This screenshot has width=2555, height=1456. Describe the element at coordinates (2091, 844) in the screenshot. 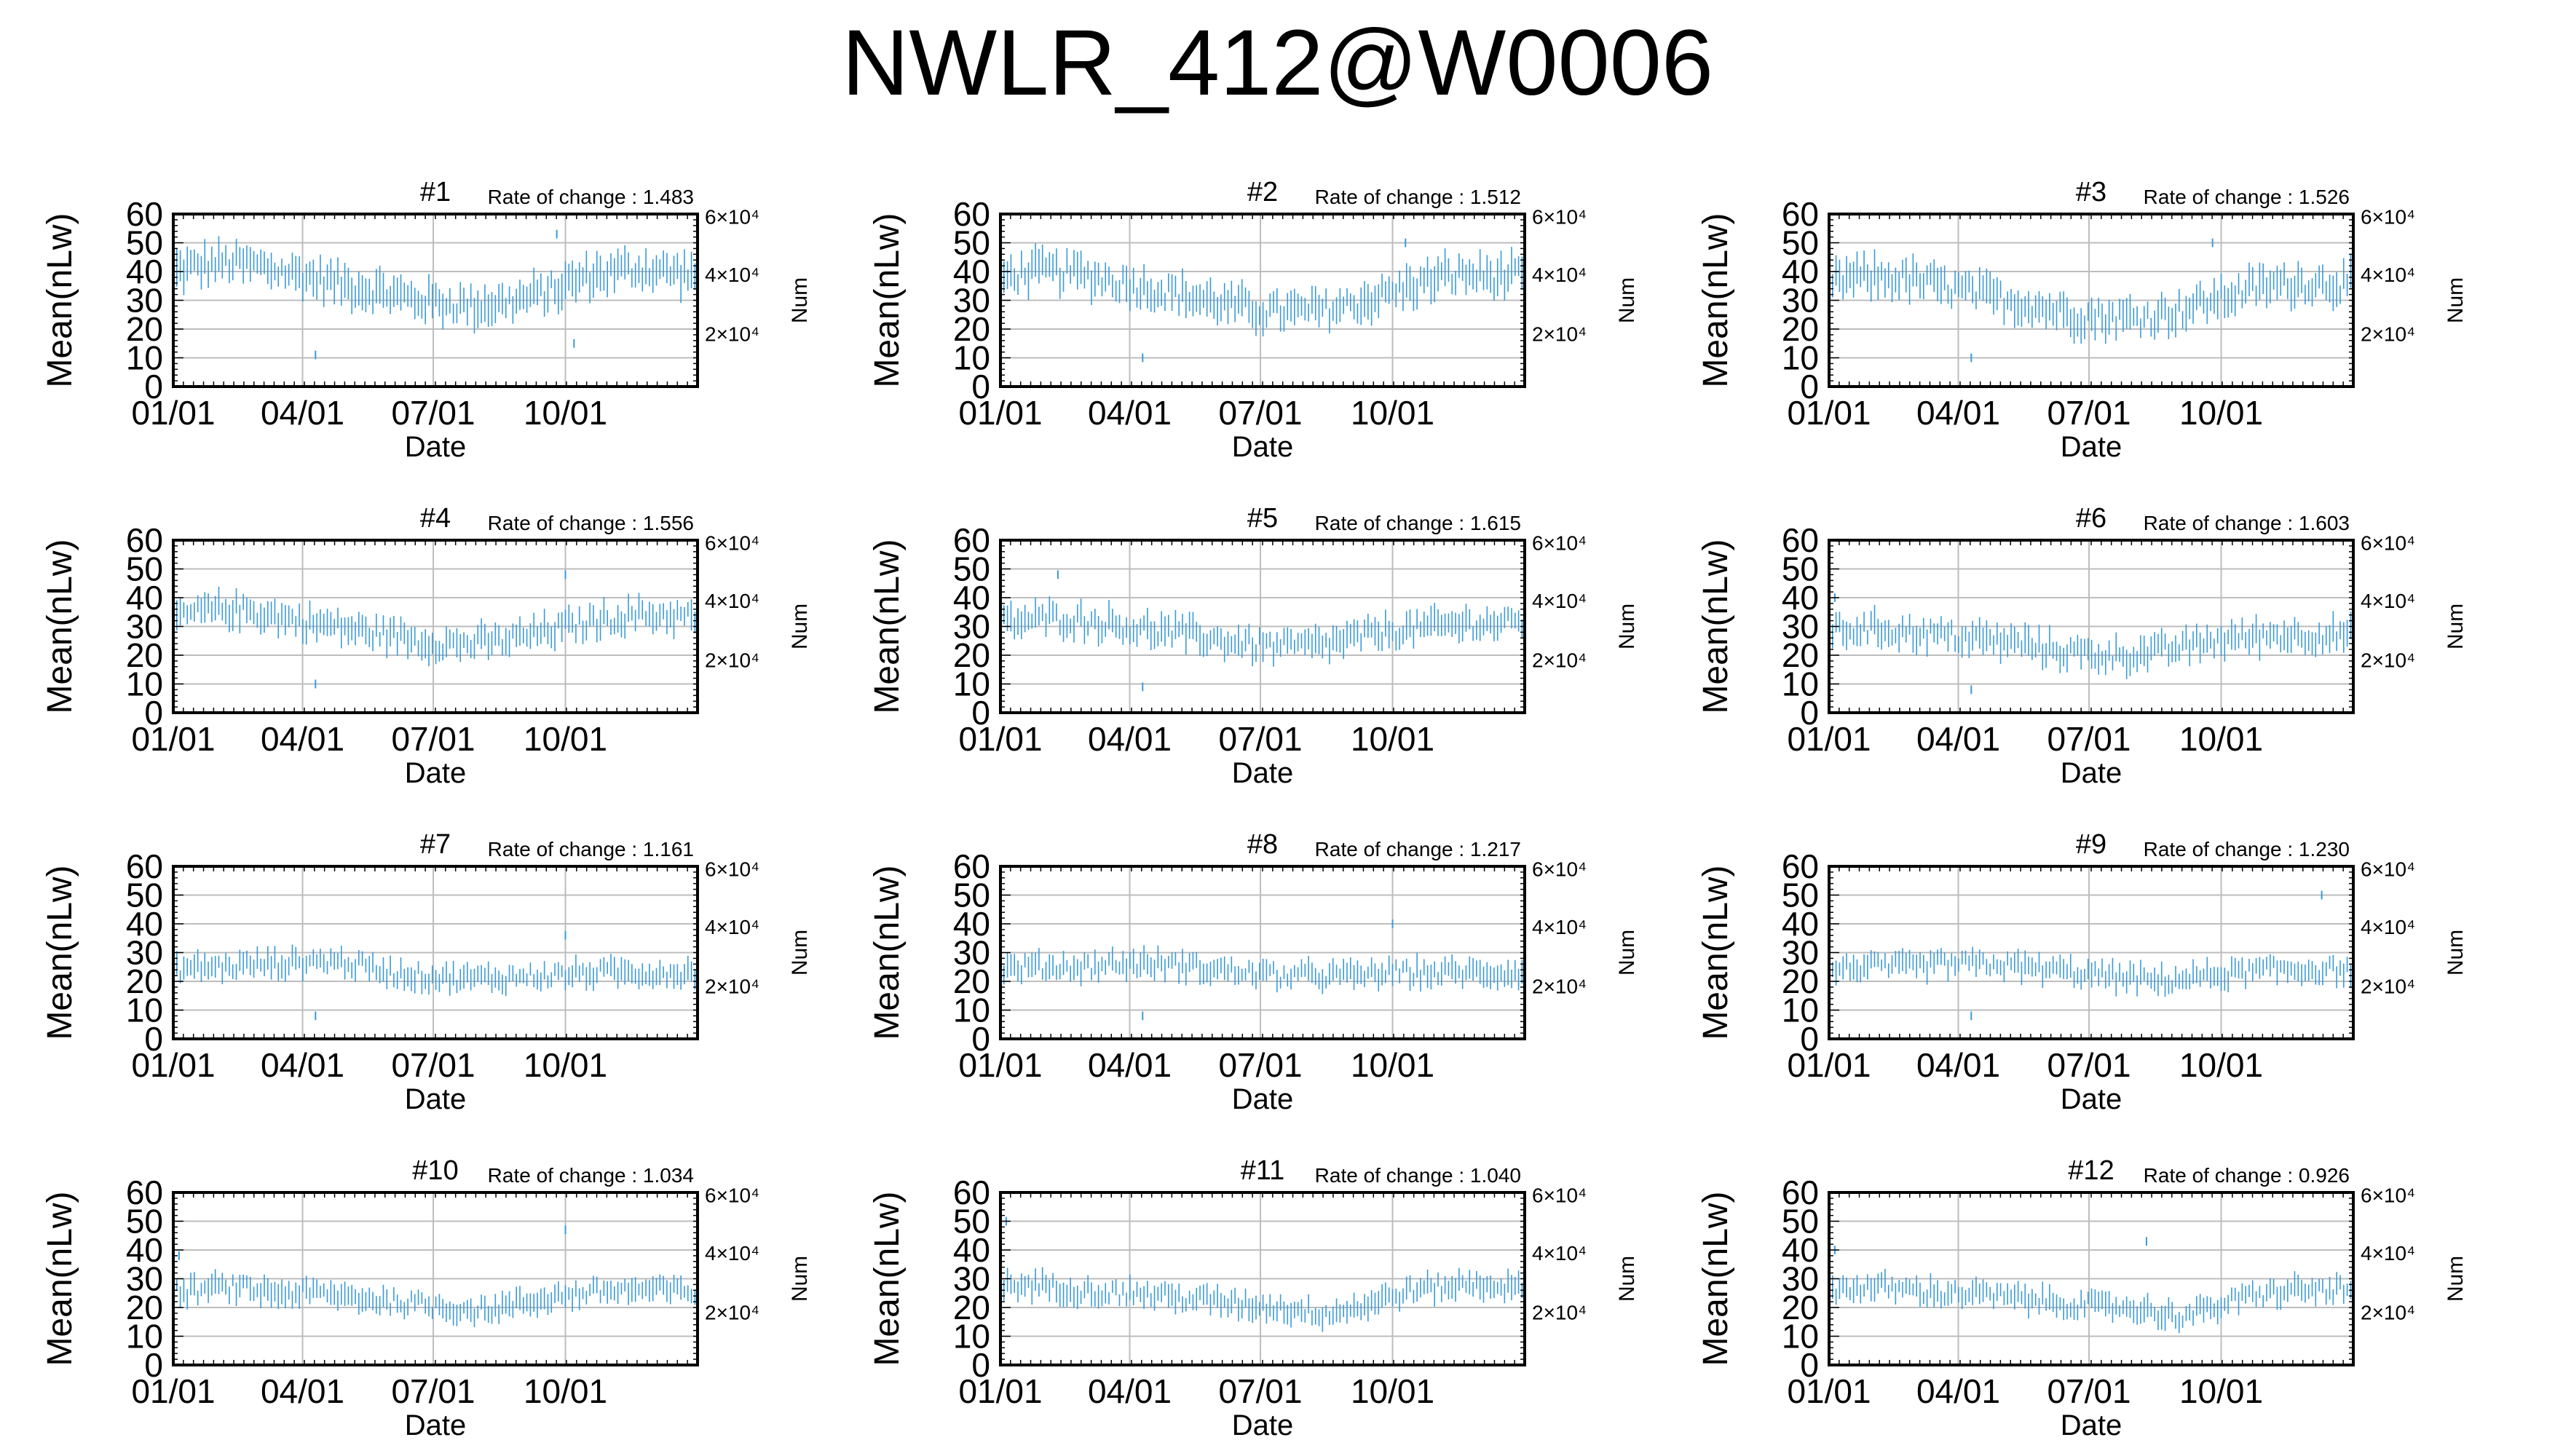

I see `panel-title: #9` at that location.